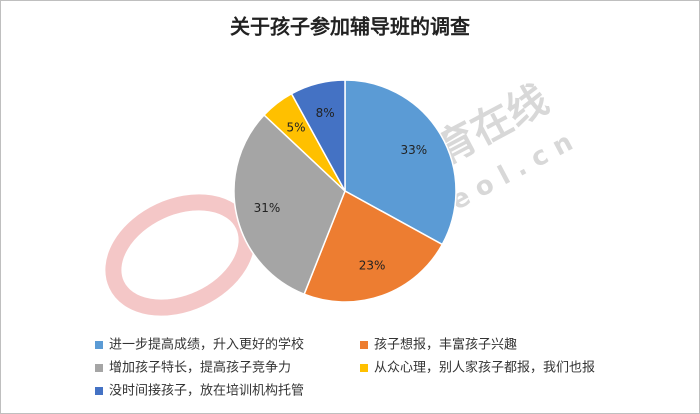 The width and height of the screenshot is (700, 414). Describe the element at coordinates (372, 266) in the screenshot. I see `data-label: 23%` at that location.